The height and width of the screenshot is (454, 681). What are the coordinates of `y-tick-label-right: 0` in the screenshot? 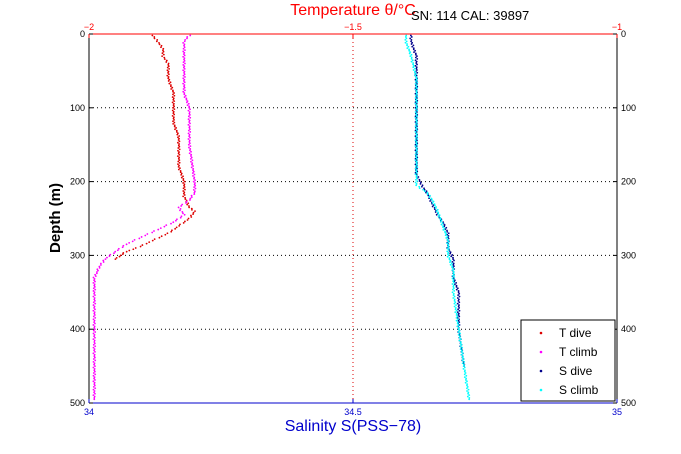 It's located at (623, 34).